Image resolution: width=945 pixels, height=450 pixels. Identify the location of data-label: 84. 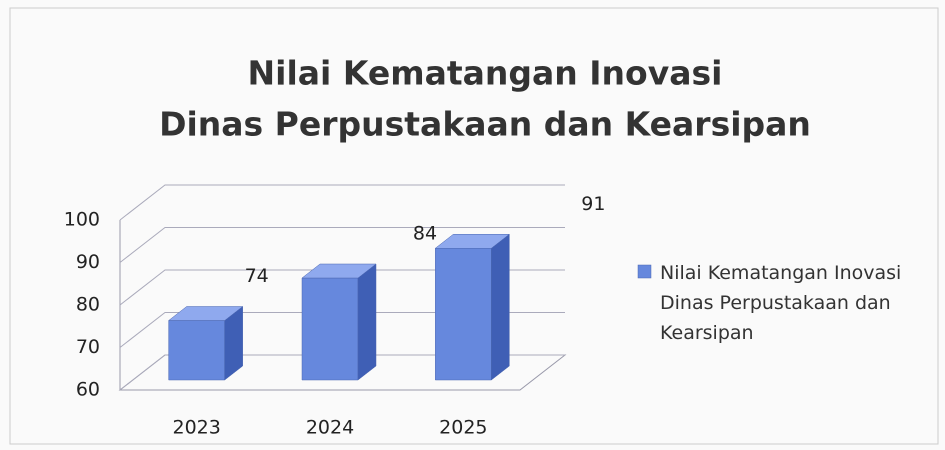
(425, 234).